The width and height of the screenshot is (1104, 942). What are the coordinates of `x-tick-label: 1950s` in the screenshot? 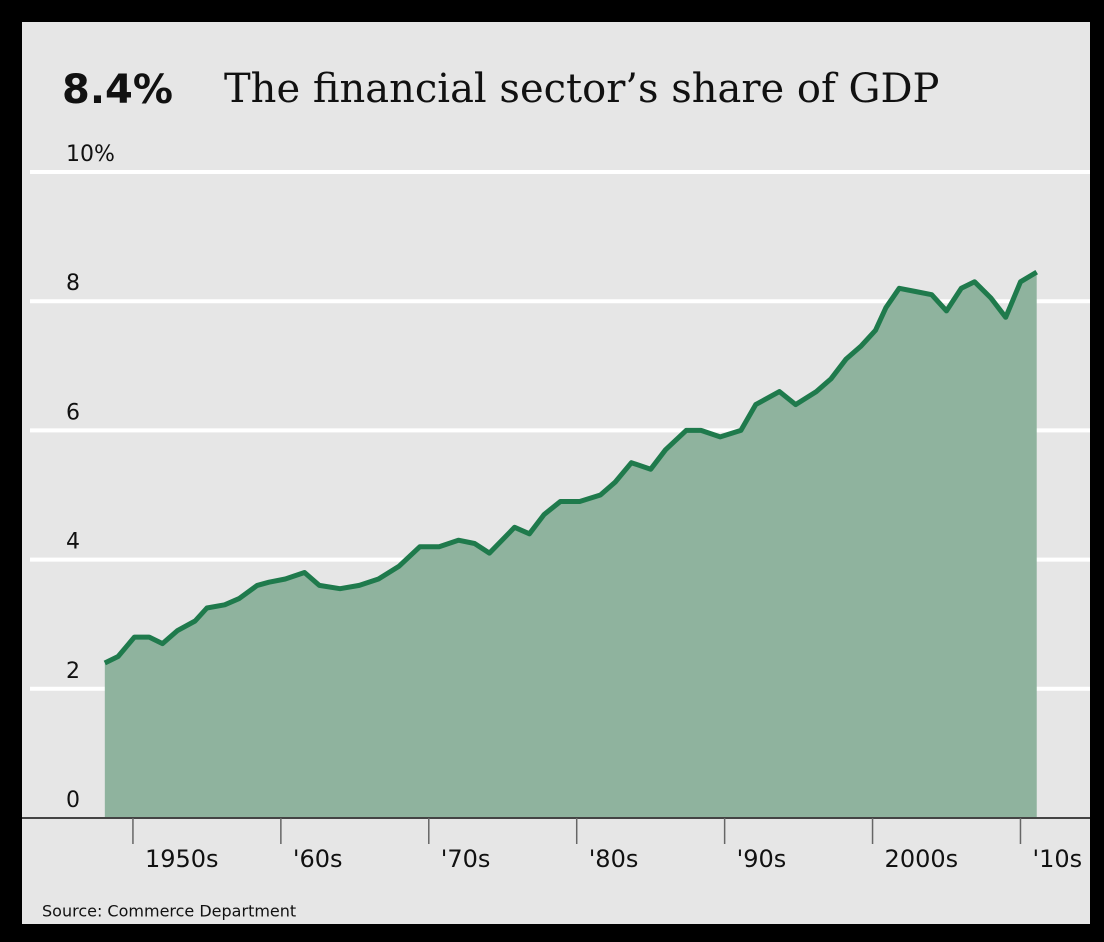 It's located at (182, 859).